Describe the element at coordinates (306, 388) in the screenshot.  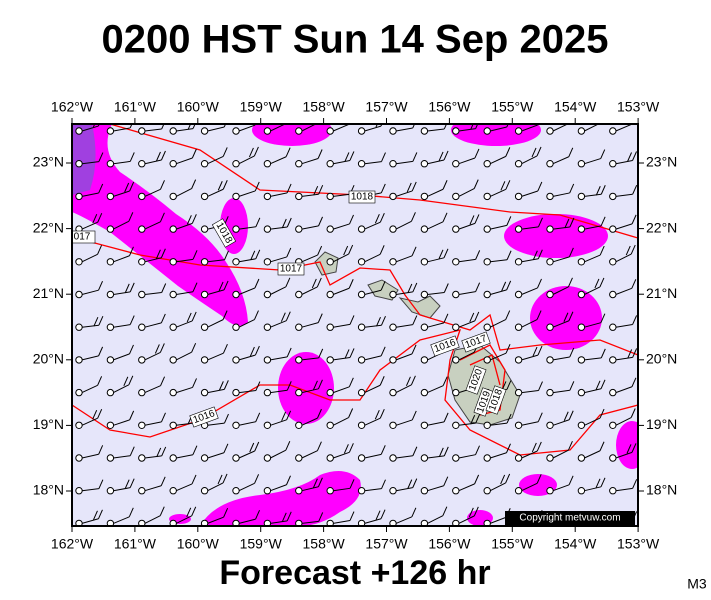
I see `rain-area` at that location.